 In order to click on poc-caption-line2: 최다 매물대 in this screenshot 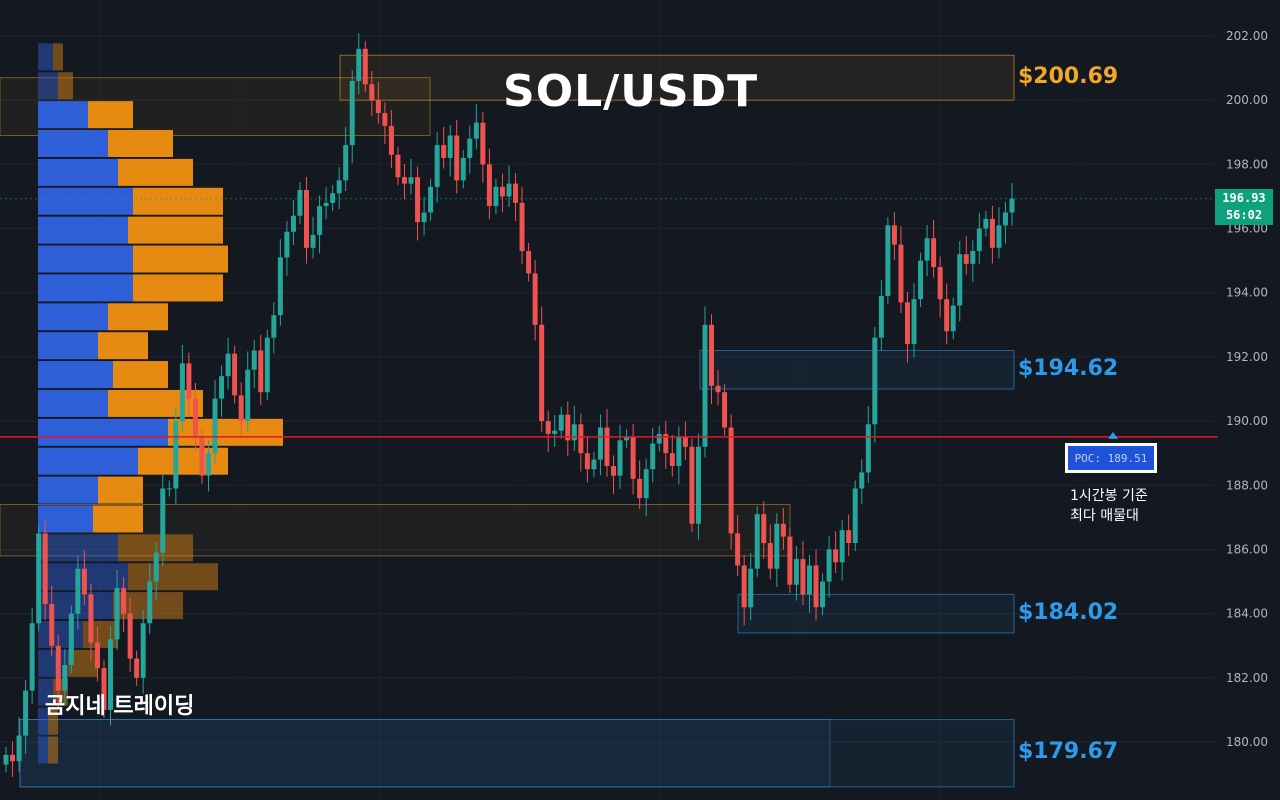, I will do `click(1104, 516)`.